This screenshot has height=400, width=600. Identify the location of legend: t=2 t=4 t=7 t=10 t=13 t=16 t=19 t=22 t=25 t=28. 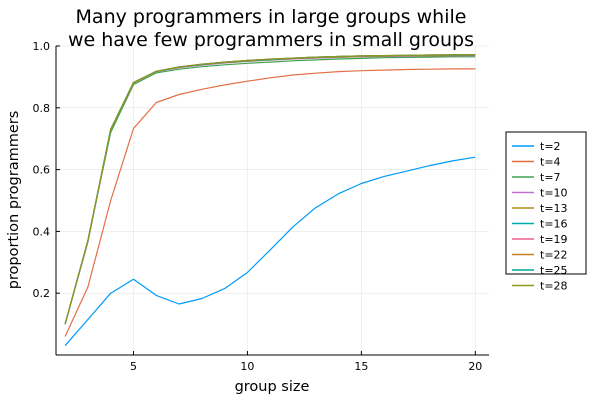
(546, 212).